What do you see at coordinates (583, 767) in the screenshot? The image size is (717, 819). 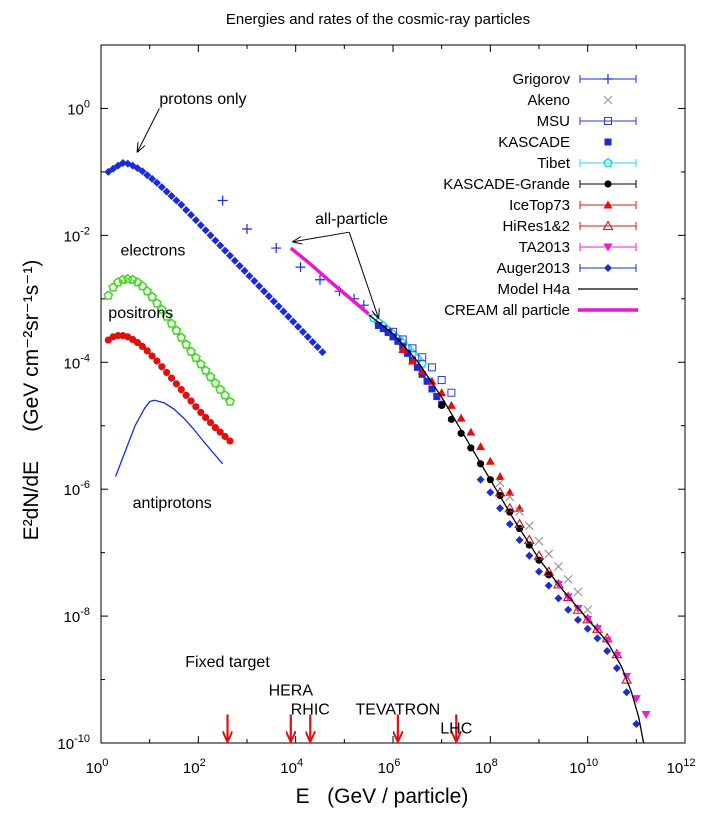 I see `x-tick-label: 10¹⁰` at bounding box center [583, 767].